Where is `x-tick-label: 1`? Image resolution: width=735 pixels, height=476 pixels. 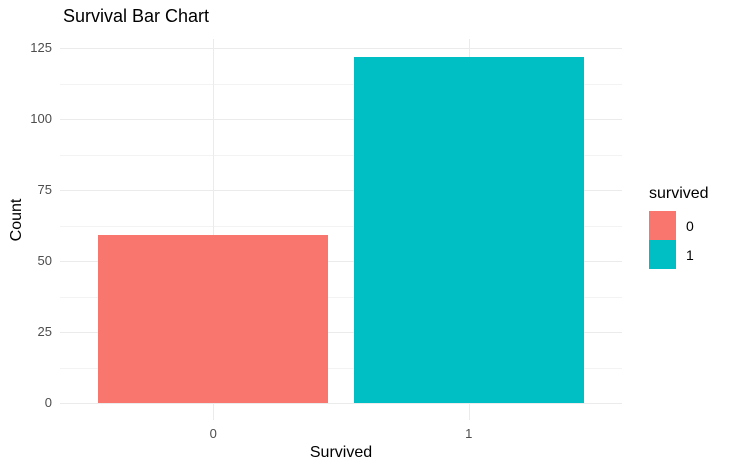
x-tick-label: 1 is located at coordinates (469, 433).